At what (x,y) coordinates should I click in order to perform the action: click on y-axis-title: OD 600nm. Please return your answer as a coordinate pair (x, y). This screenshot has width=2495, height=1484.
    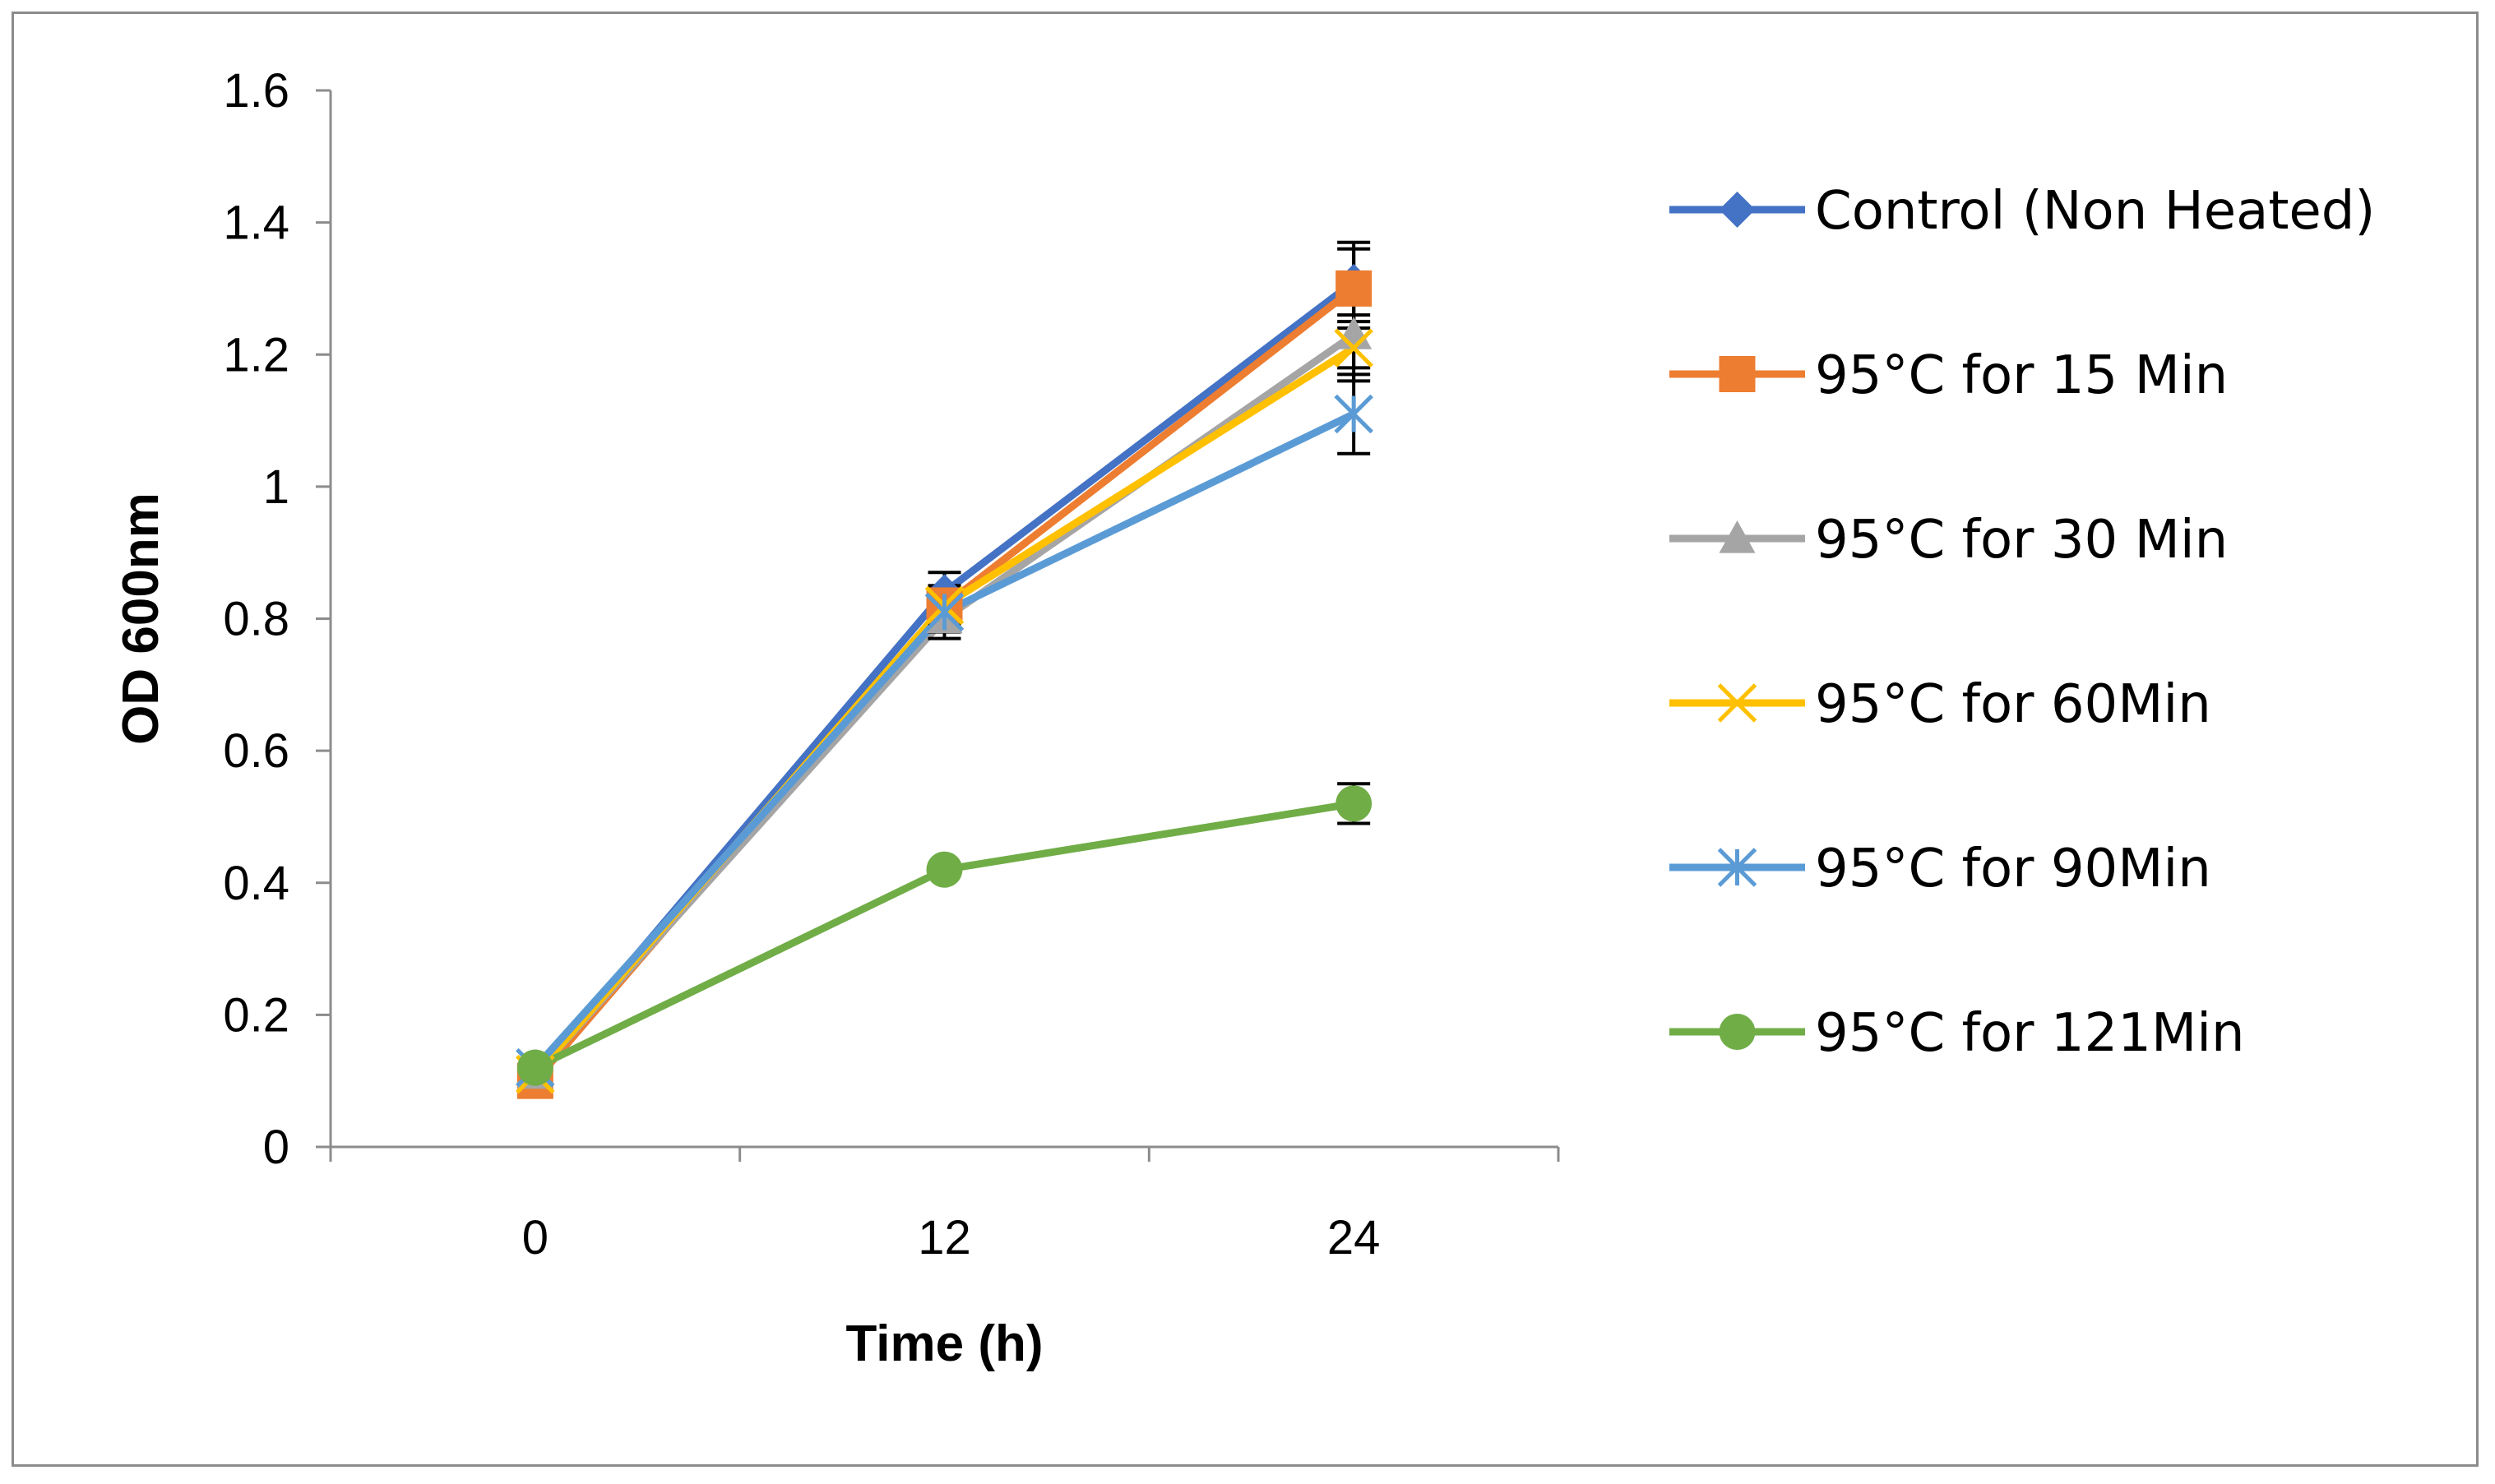
    Looking at the image, I should click on (141, 618).